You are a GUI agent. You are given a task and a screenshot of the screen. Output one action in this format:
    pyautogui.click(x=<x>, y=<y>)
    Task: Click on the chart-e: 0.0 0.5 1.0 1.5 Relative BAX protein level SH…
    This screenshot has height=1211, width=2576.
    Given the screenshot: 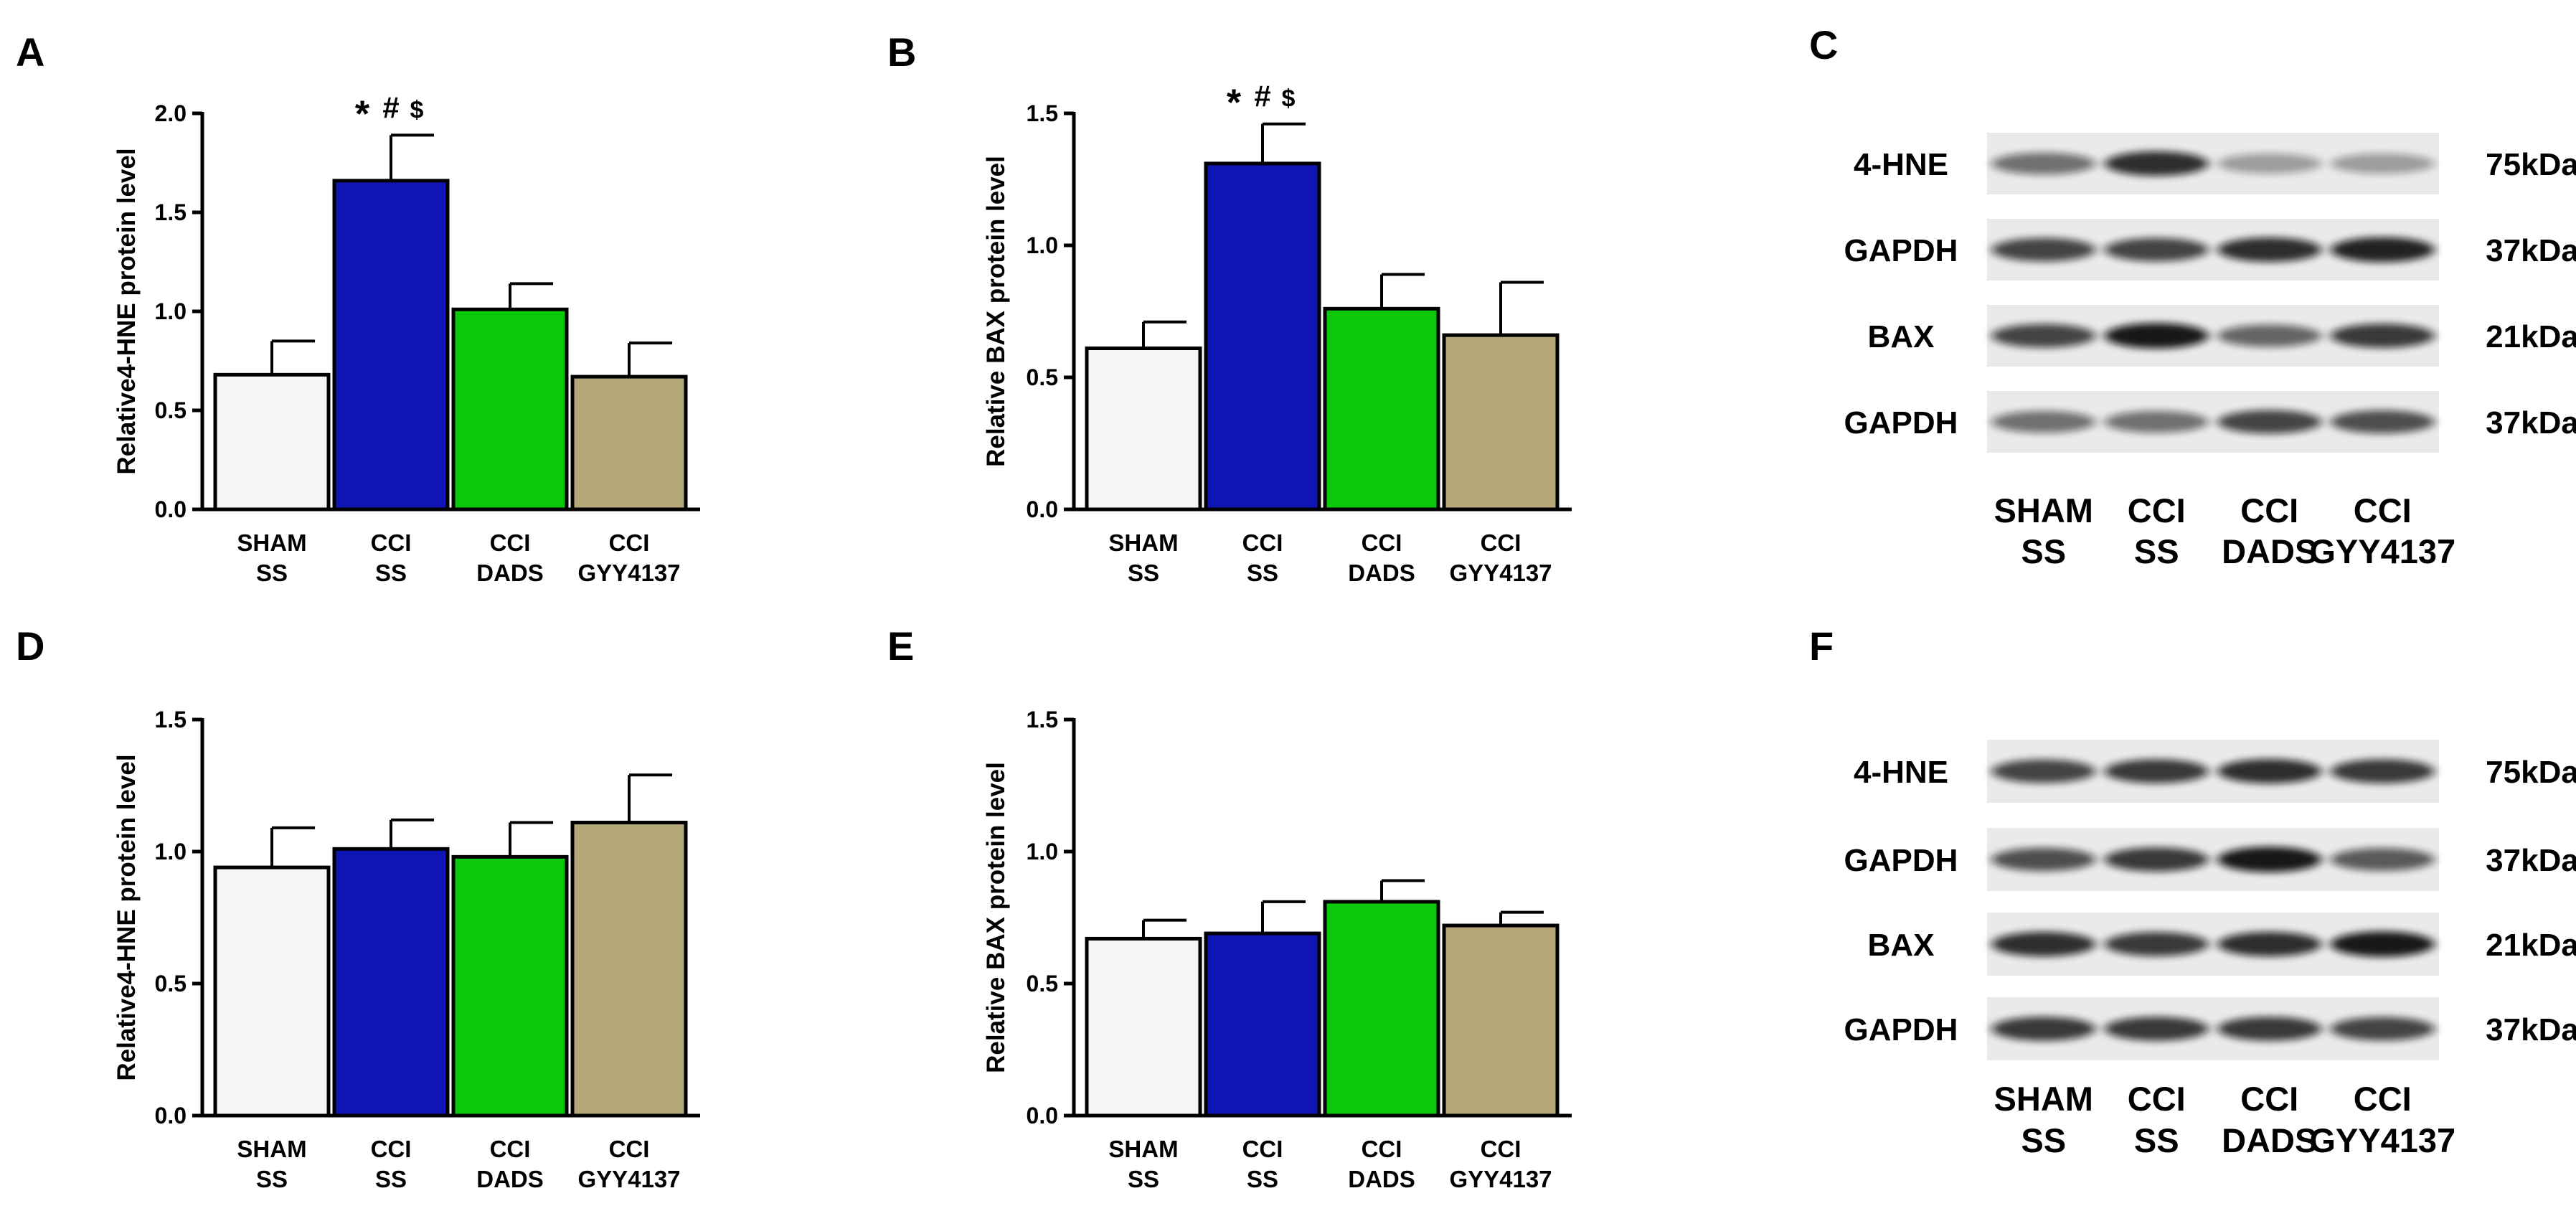 What is the action you would take?
    pyautogui.click(x=1277, y=949)
    